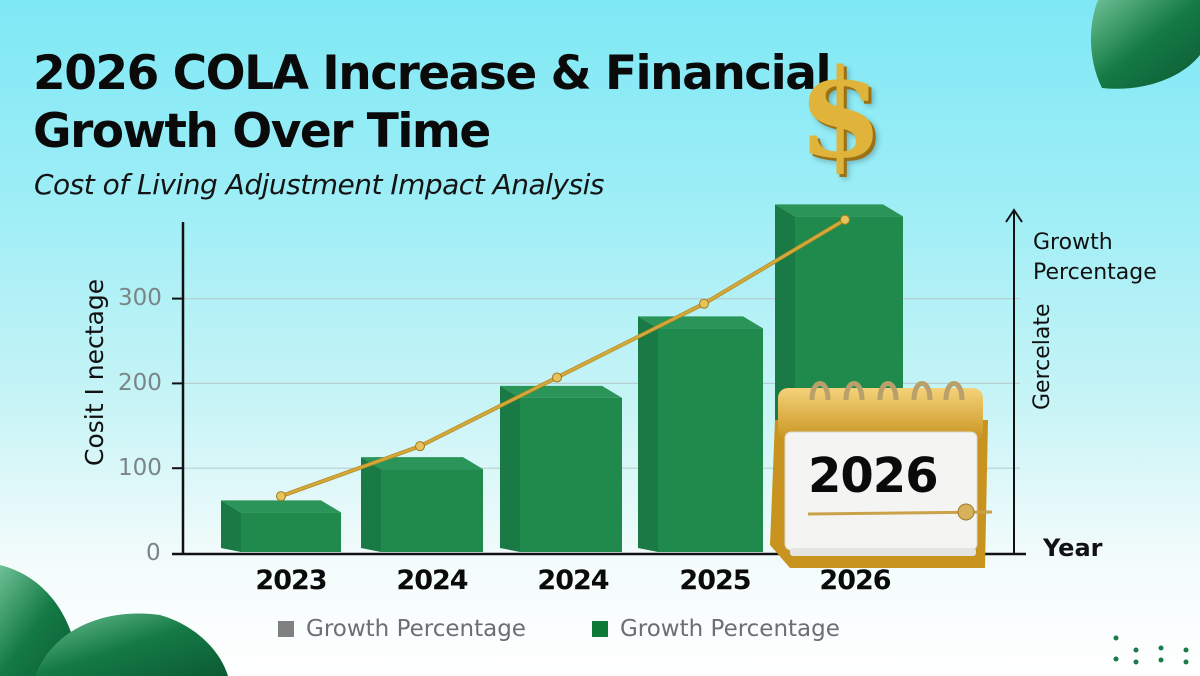  What do you see at coordinates (1014, 215) in the screenshot?
I see `arrow-up-icon` at bounding box center [1014, 215].